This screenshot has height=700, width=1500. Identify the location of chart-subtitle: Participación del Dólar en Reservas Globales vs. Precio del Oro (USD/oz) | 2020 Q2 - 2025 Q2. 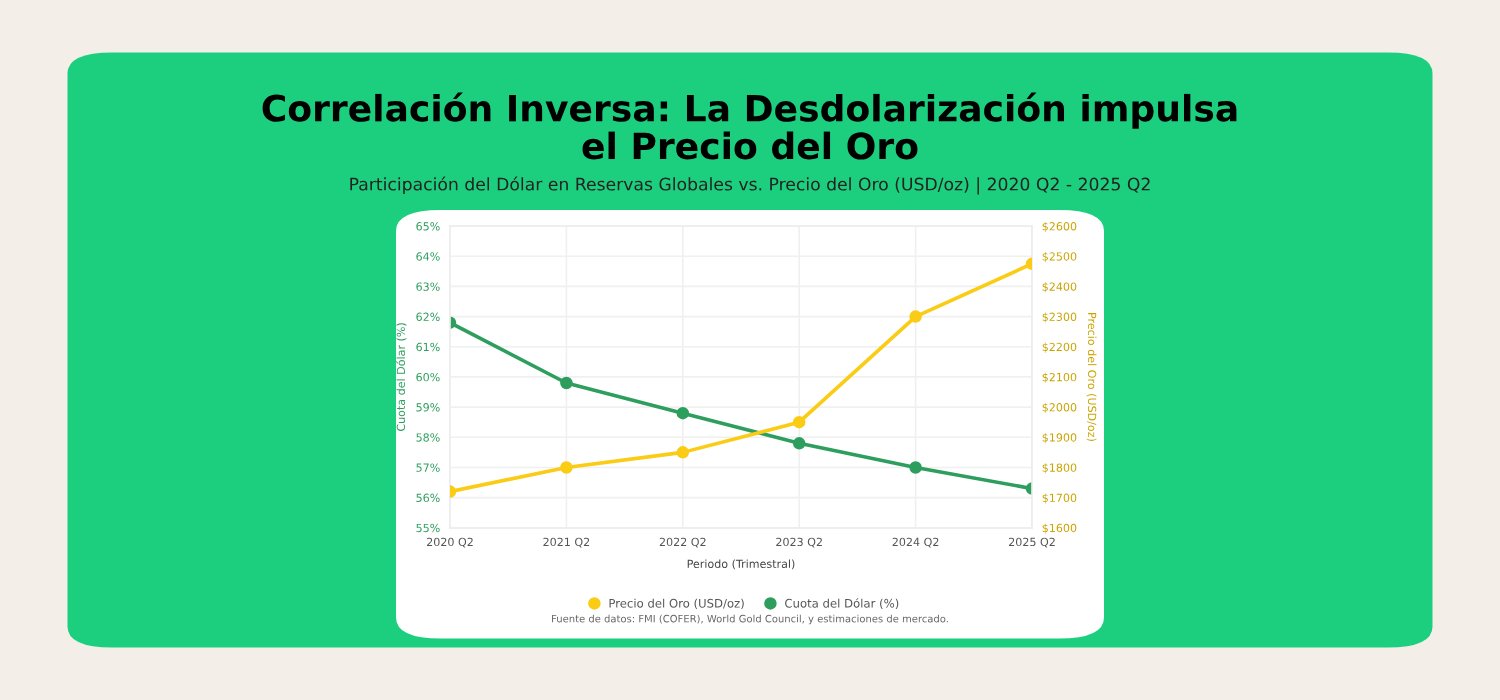
(750, 185).